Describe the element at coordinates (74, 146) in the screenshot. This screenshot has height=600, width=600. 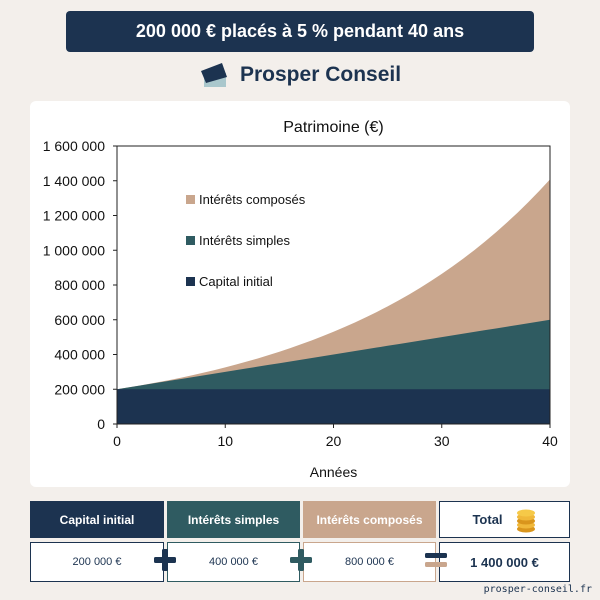
I see `y-tick-label: 1 600 000` at that location.